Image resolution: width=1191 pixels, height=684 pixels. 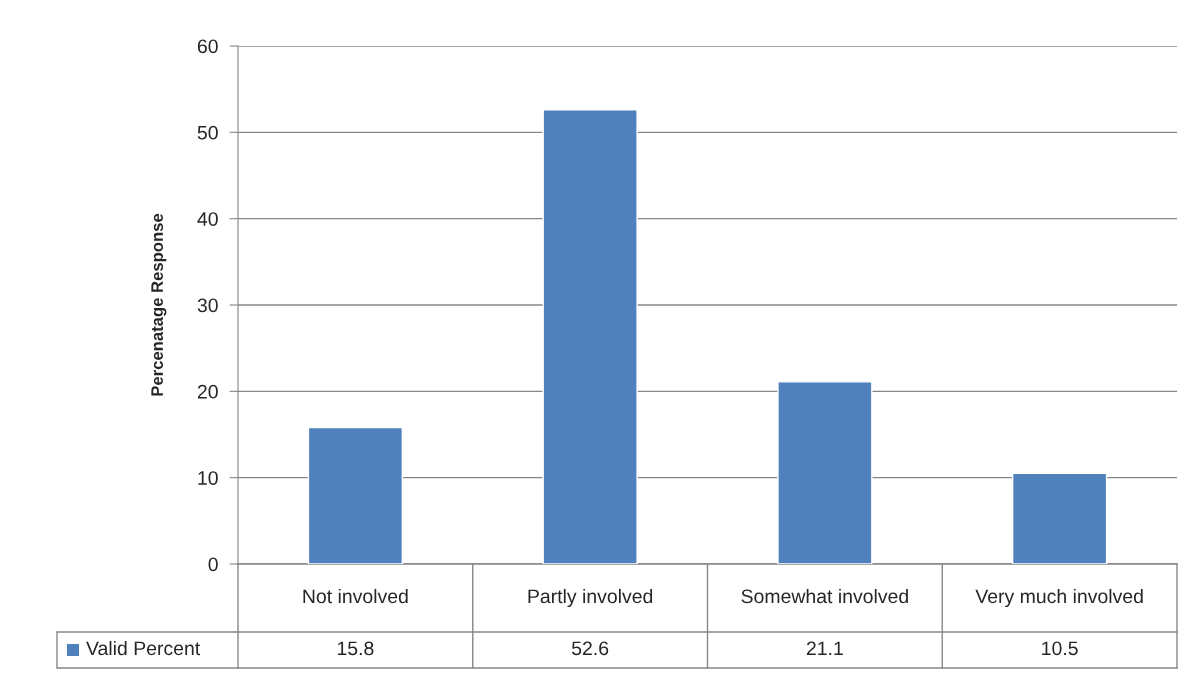 What do you see at coordinates (1060, 648) in the screenshot?
I see `data-label: 10.5` at bounding box center [1060, 648].